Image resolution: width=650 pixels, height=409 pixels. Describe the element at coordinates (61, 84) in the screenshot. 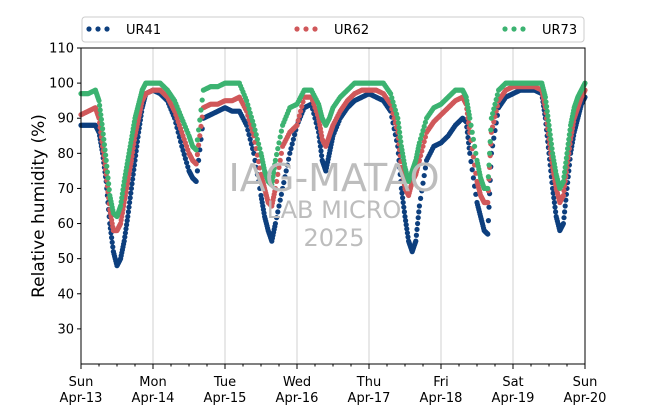

I see `y-tick-label-100: 100` at that location.